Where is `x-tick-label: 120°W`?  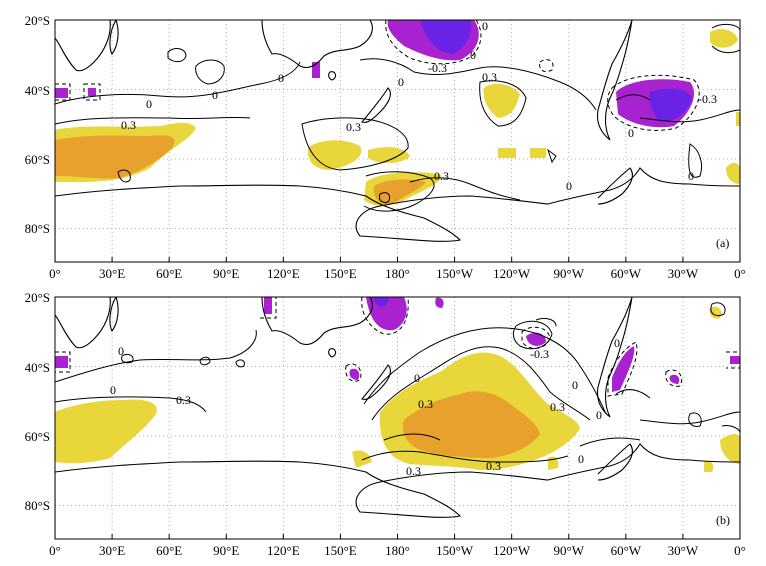 x-tick-label: 120°W is located at coordinates (512, 550).